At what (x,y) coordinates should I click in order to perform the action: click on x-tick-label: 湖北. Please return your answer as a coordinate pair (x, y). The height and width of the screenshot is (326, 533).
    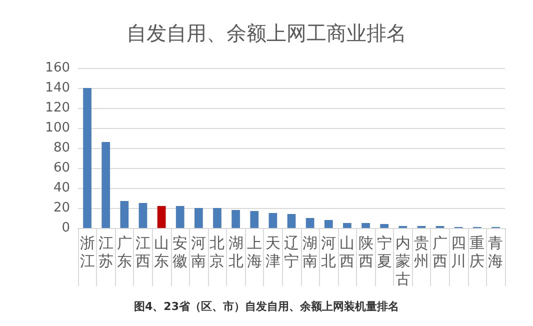
    Looking at the image, I should click on (236, 252).